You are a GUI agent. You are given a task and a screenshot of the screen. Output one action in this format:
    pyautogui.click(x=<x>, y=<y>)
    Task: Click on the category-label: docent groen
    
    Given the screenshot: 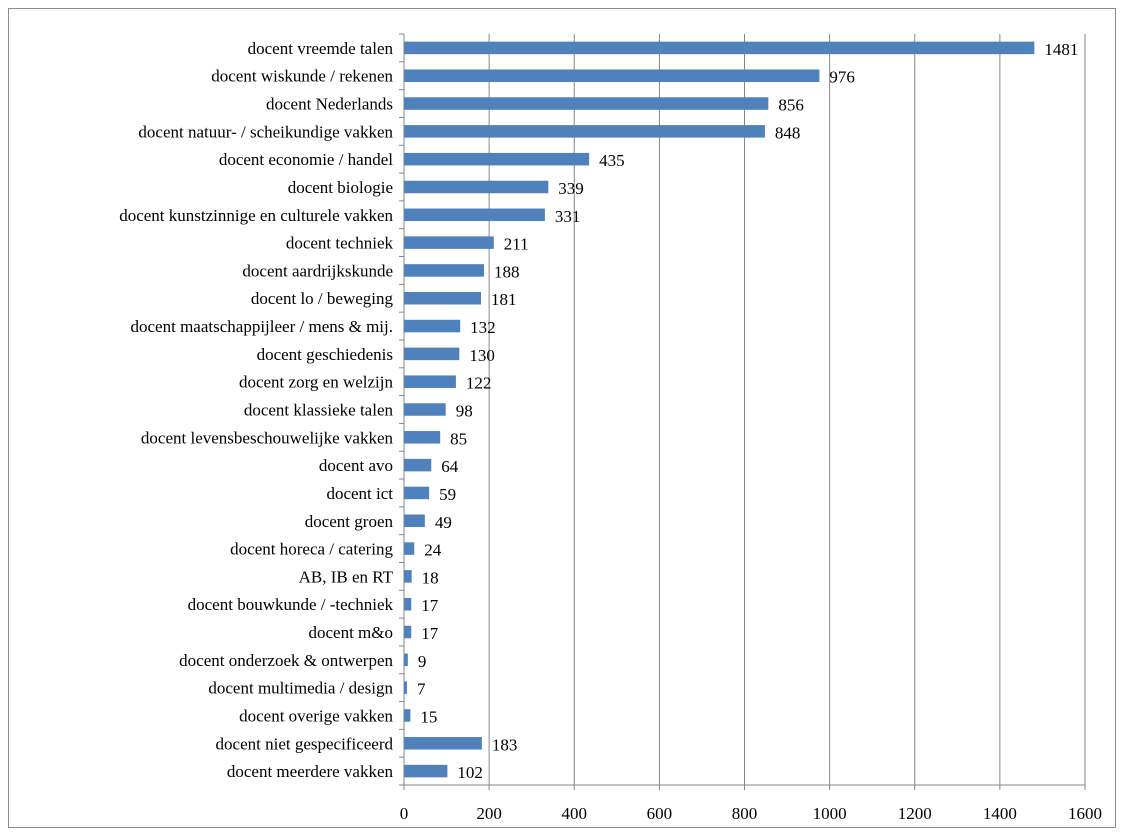 What is the action you would take?
    pyautogui.click(x=349, y=521)
    